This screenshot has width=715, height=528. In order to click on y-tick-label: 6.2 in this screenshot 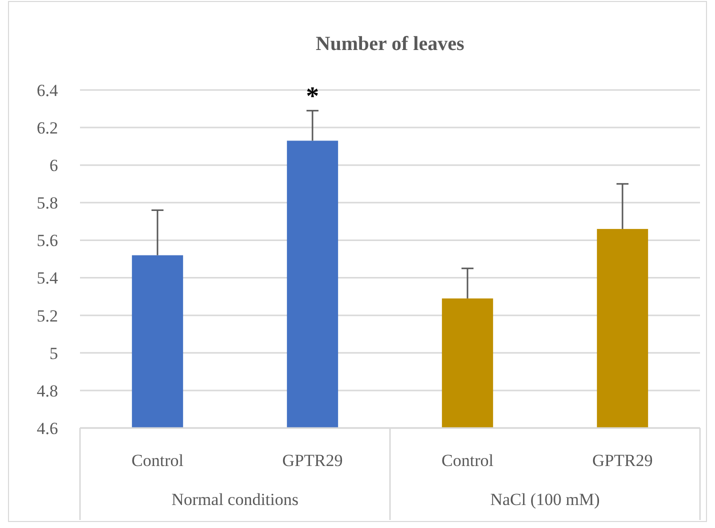, I will do `click(47, 128)`.